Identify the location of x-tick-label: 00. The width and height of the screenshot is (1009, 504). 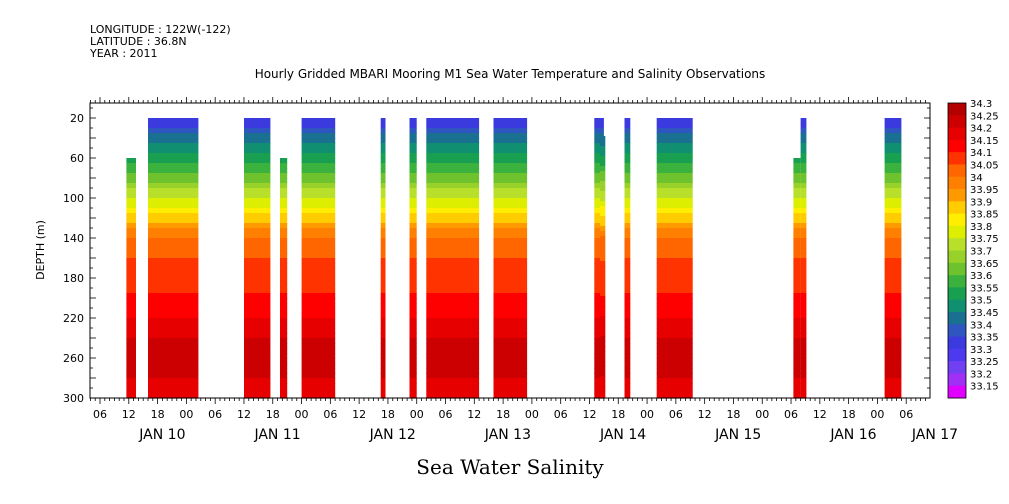
(877, 414).